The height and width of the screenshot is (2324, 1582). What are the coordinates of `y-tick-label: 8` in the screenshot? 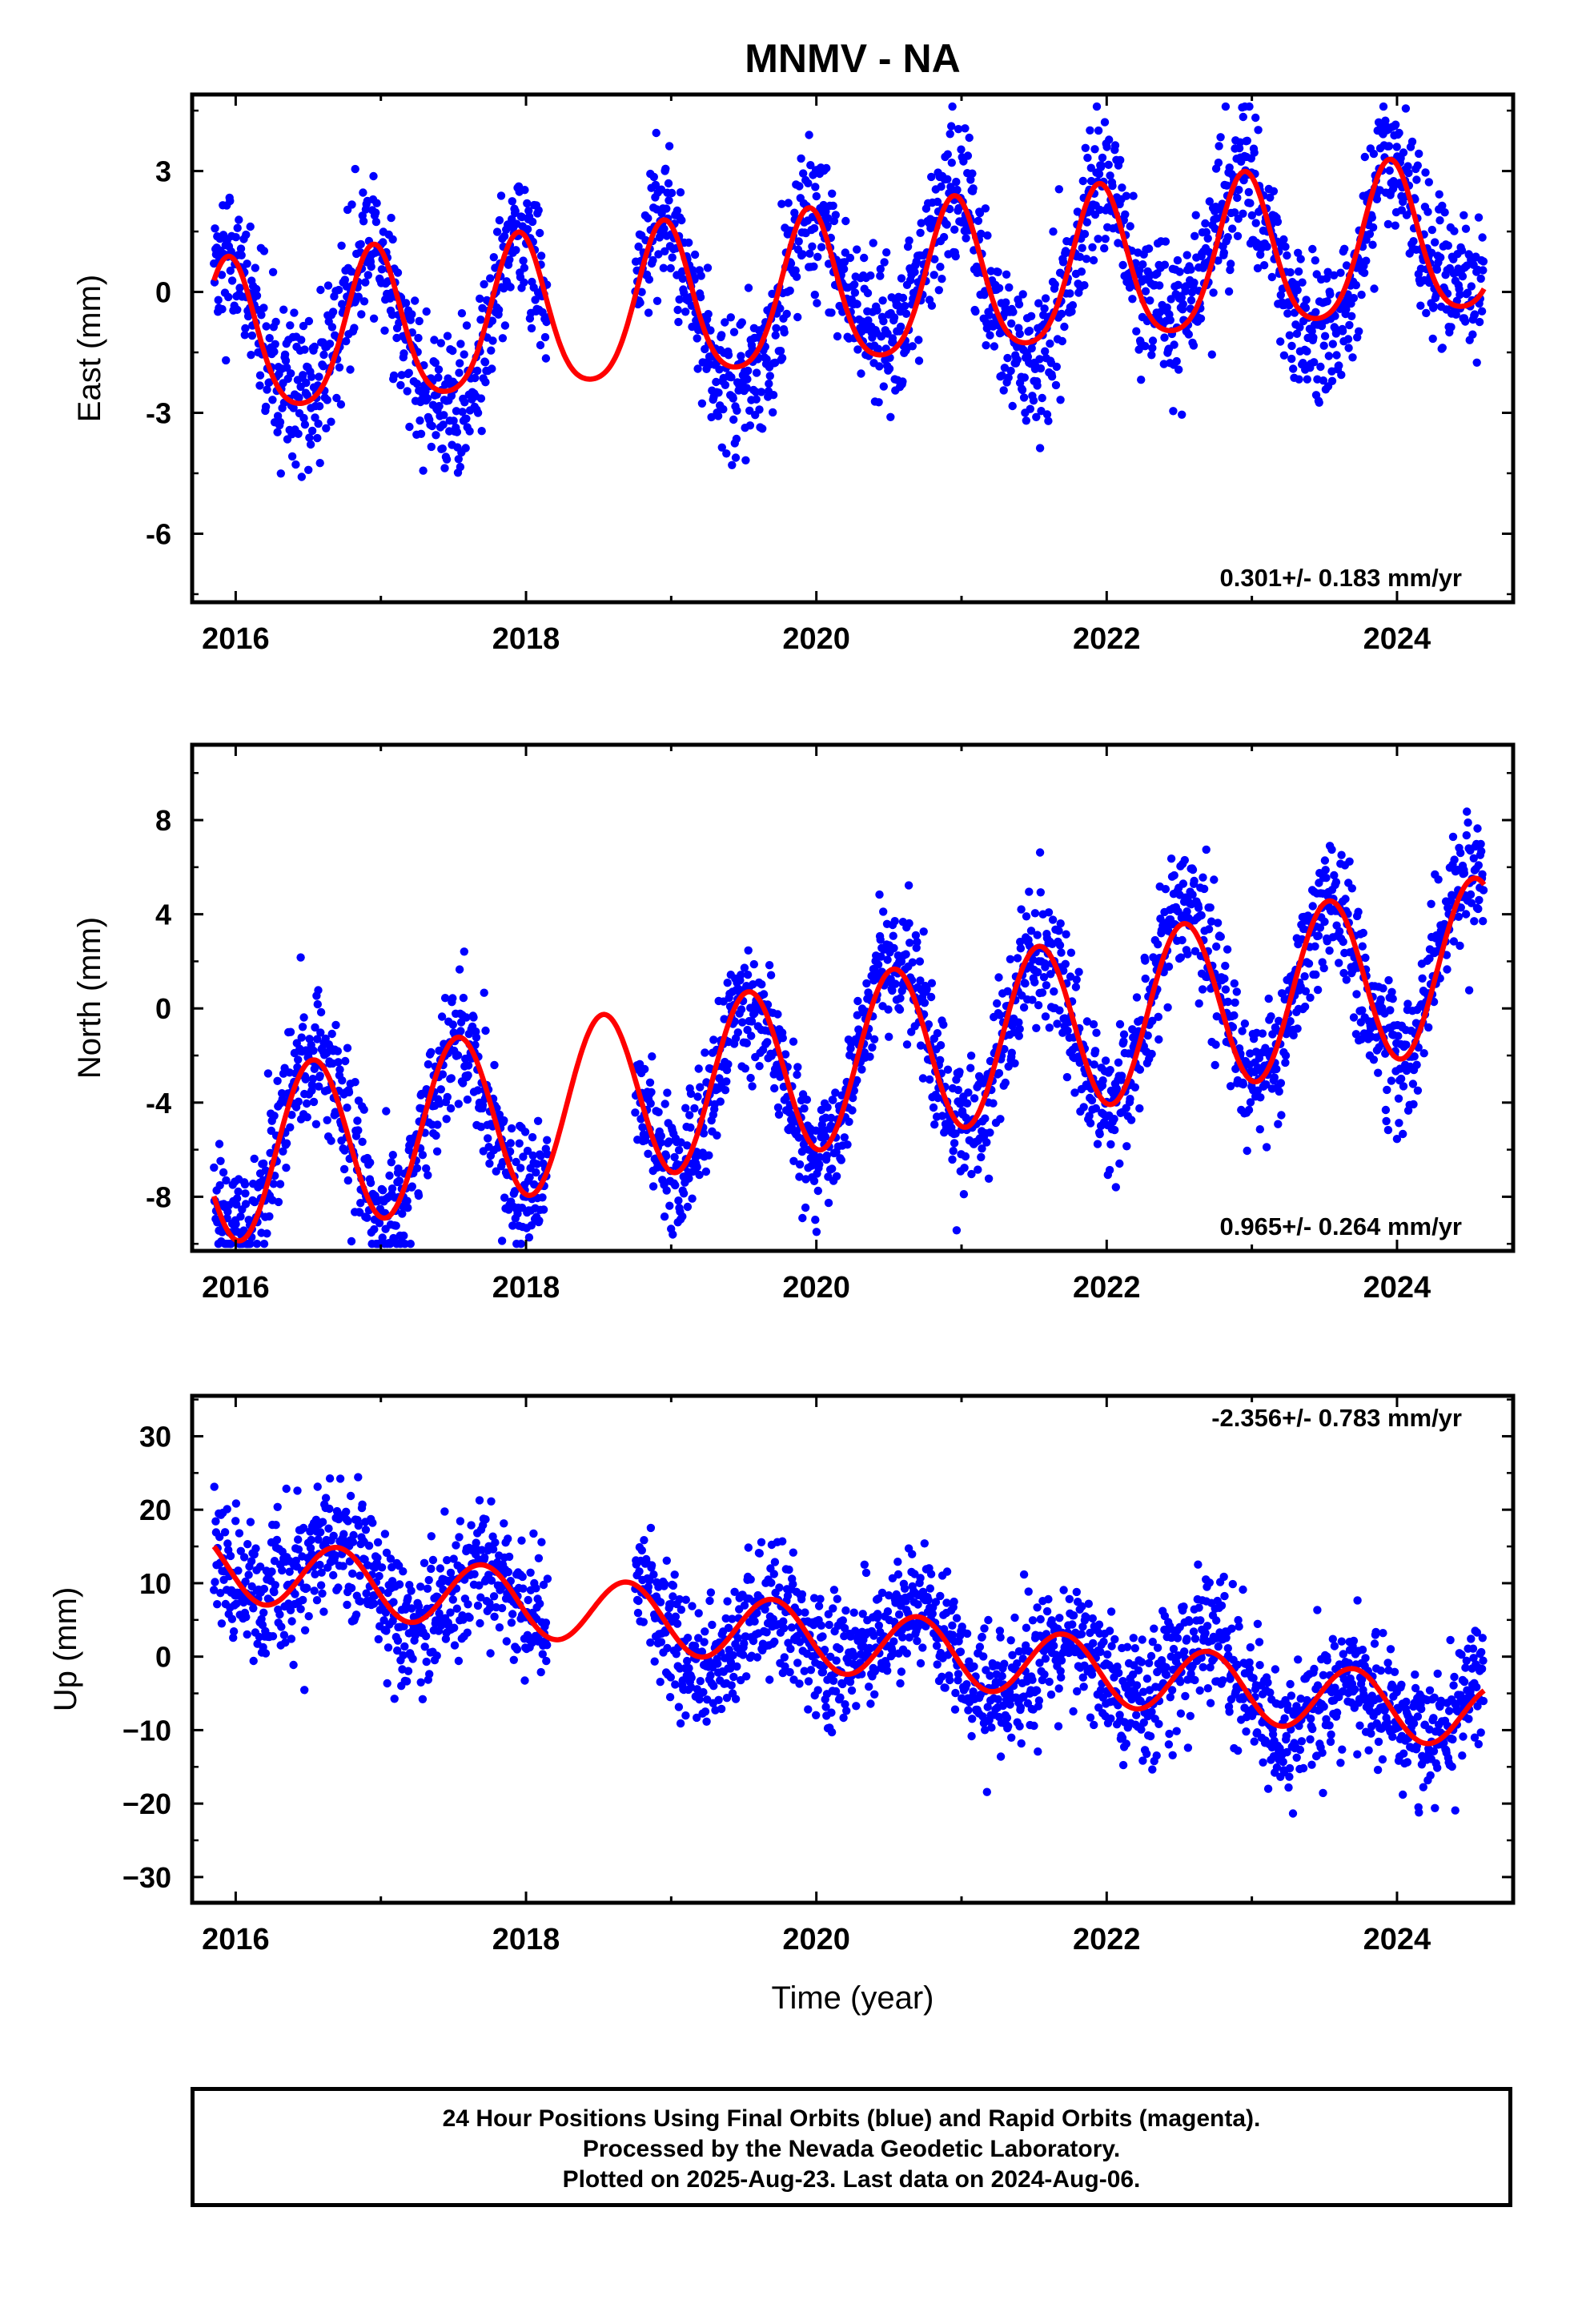 It's located at (163, 820).